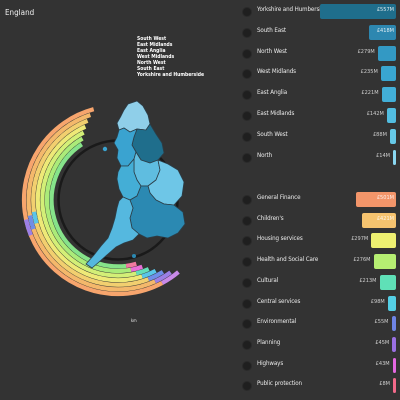 Image resolution: width=400 pixels, height=400 pixels. Describe the element at coordinates (382, 363) in the screenshot. I see `service-value: £43M` at that location.